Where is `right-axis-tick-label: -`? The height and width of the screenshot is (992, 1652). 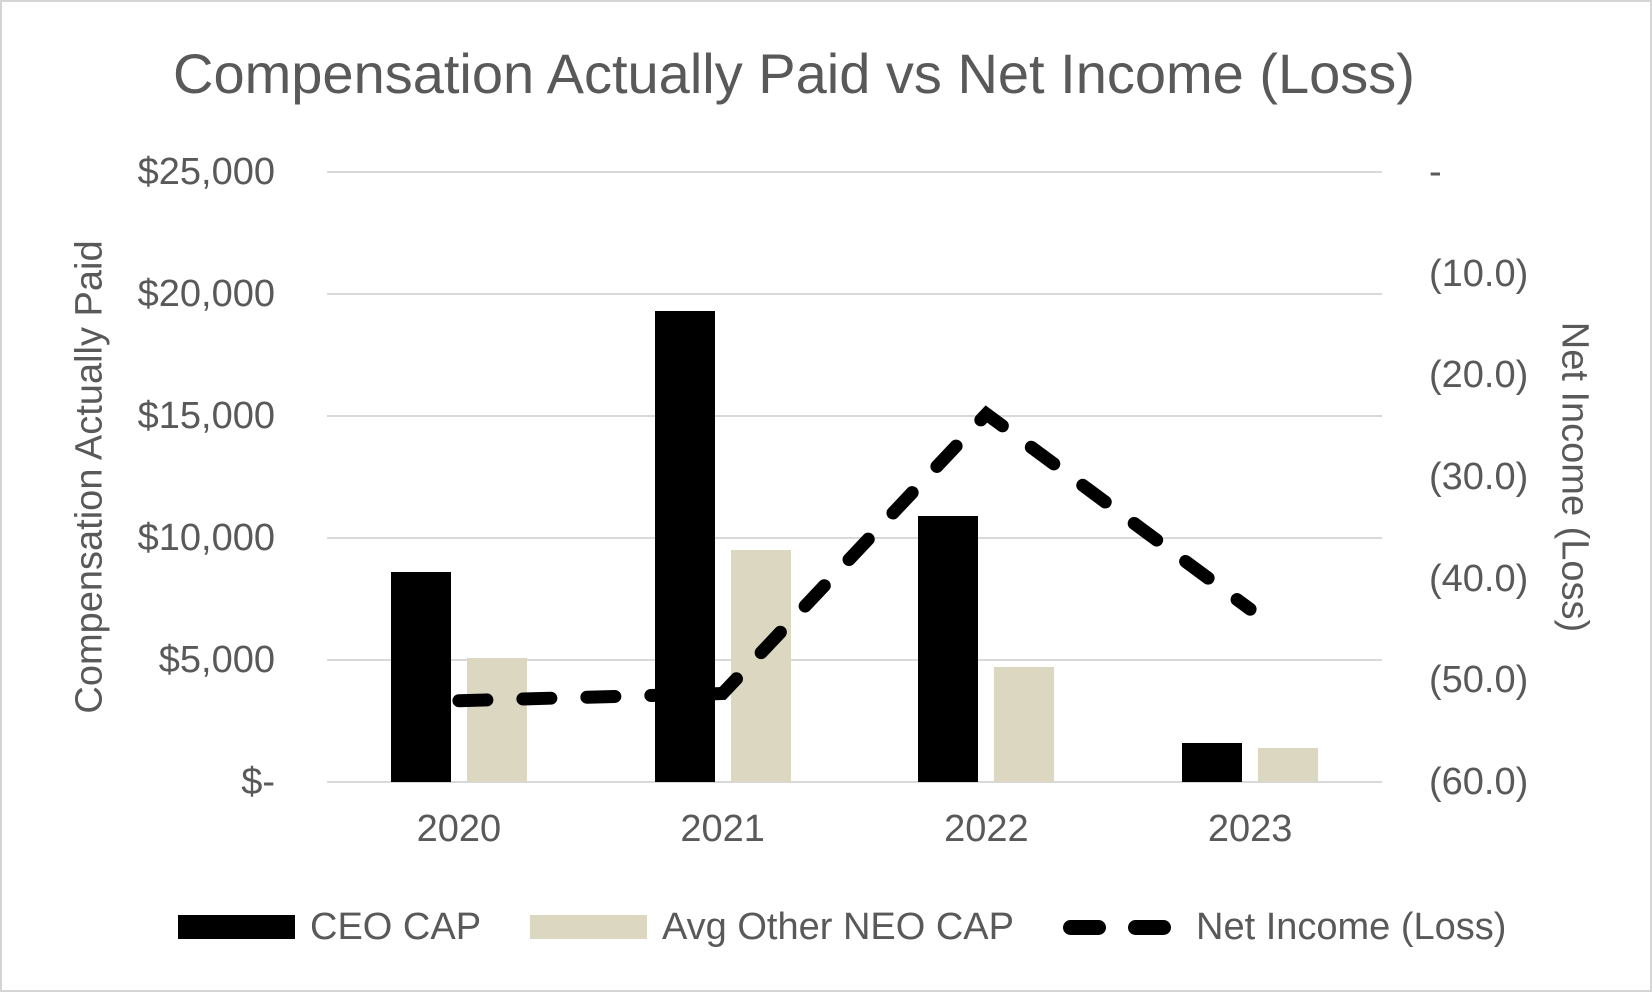
right-axis-tick-label: - is located at coordinates (1435, 172).